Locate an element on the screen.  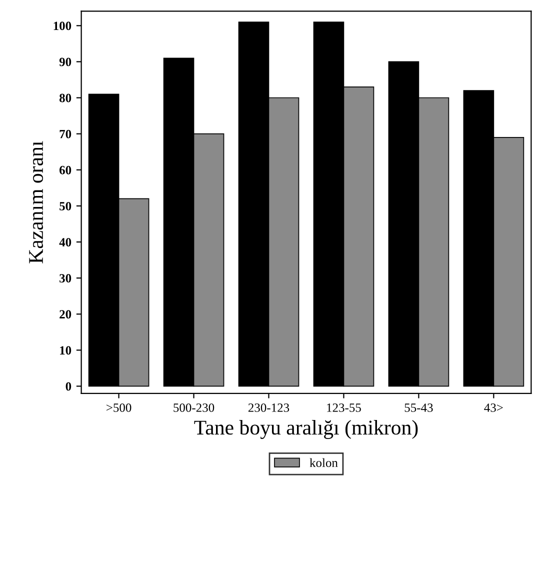
y-tick-label: 50 is located at coordinates (66, 206).